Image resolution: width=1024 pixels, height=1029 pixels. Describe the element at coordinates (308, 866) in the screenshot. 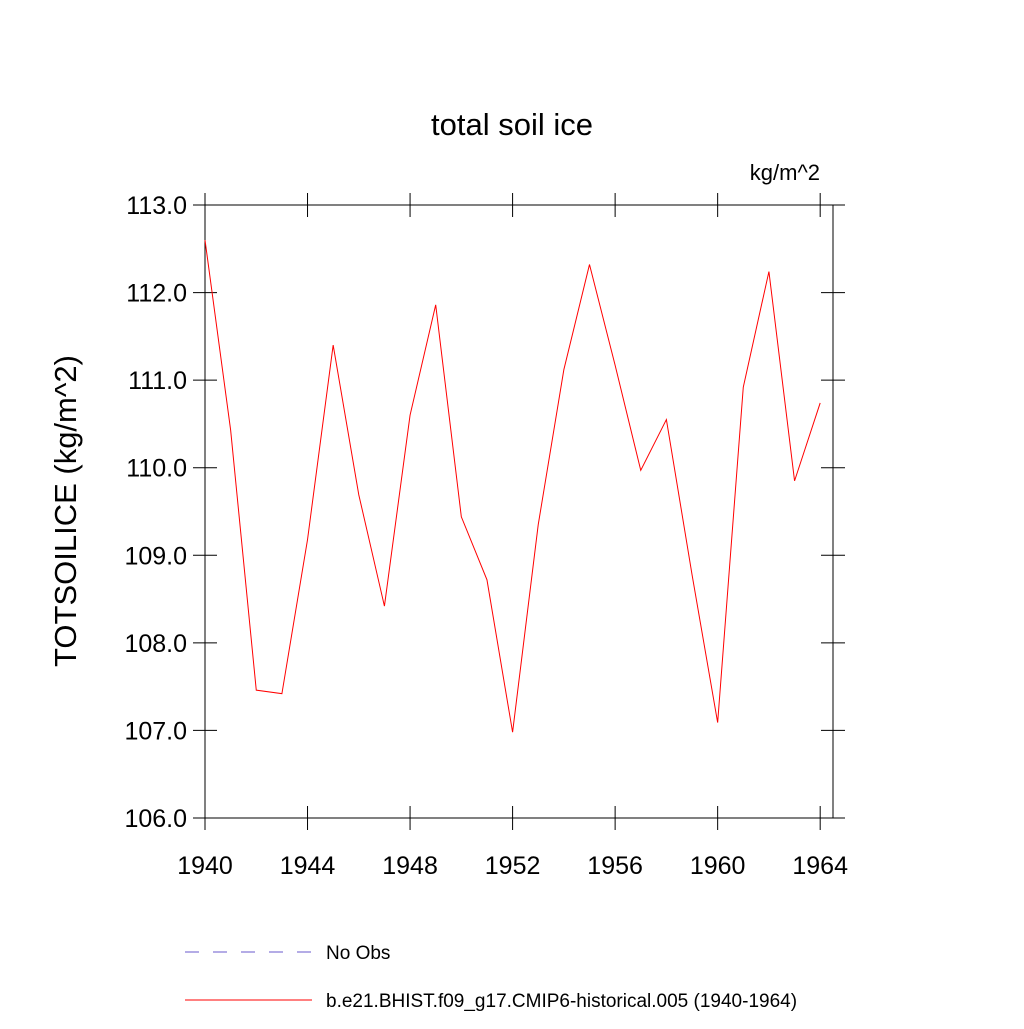

I see `x-tick-label: 1944` at that location.